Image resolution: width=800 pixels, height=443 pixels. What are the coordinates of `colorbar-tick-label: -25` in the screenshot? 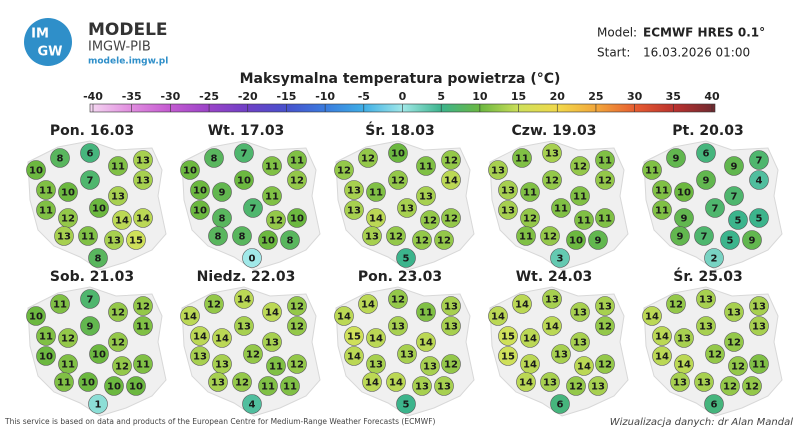 It's located at (209, 96).